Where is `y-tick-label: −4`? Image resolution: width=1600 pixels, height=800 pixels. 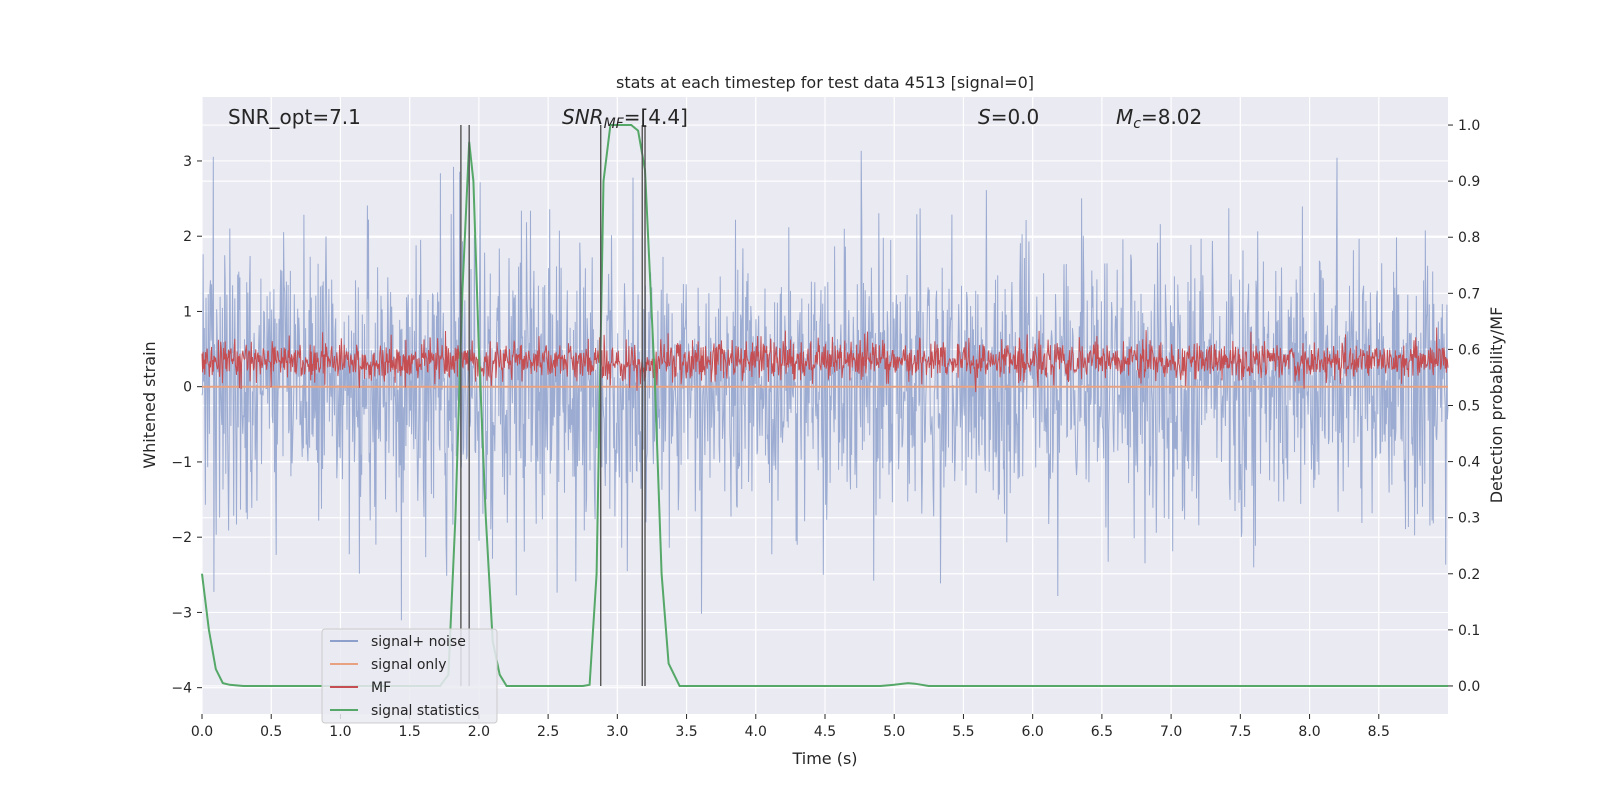 y-tick-label: −4 is located at coordinates (181, 689).